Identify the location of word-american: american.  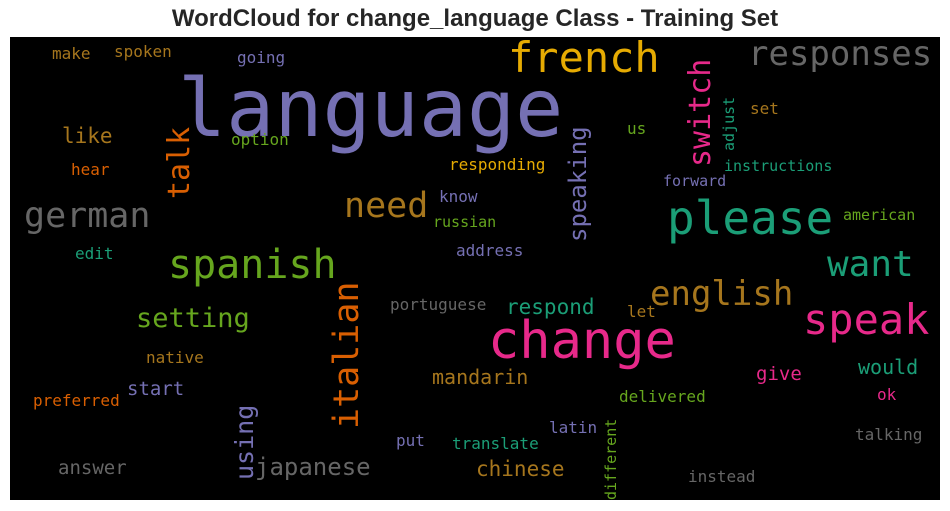
(879, 215).